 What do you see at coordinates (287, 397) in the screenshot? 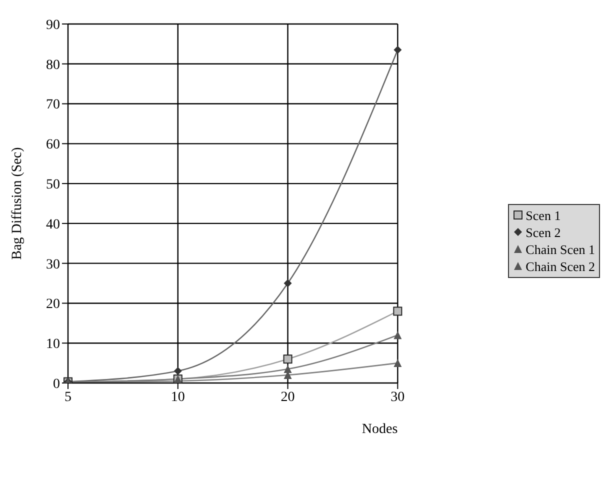
I see `x-tick-label: 20` at bounding box center [287, 397].